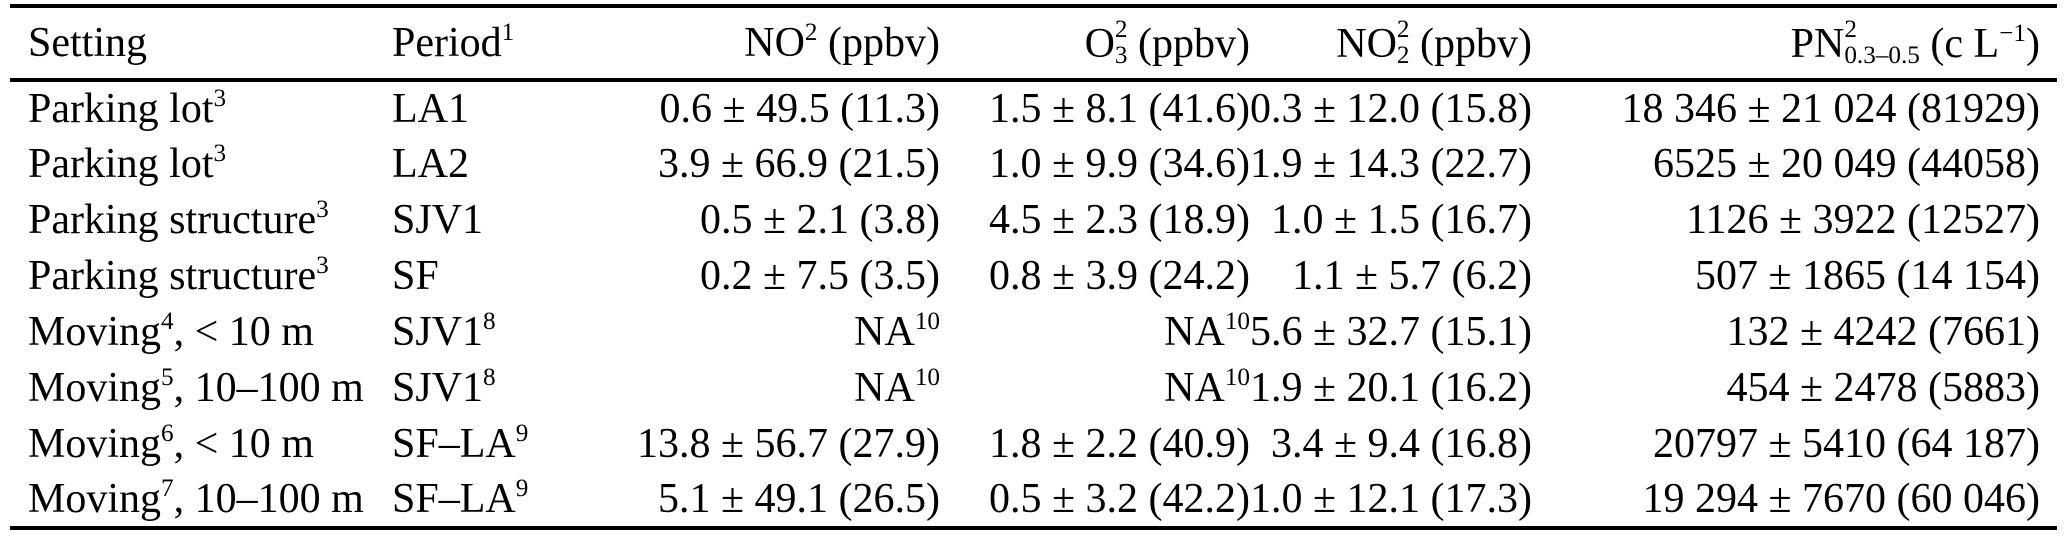  I want to click on cell-no2: 1.9 ± 14.3 (22.7), so click(1391, 164).